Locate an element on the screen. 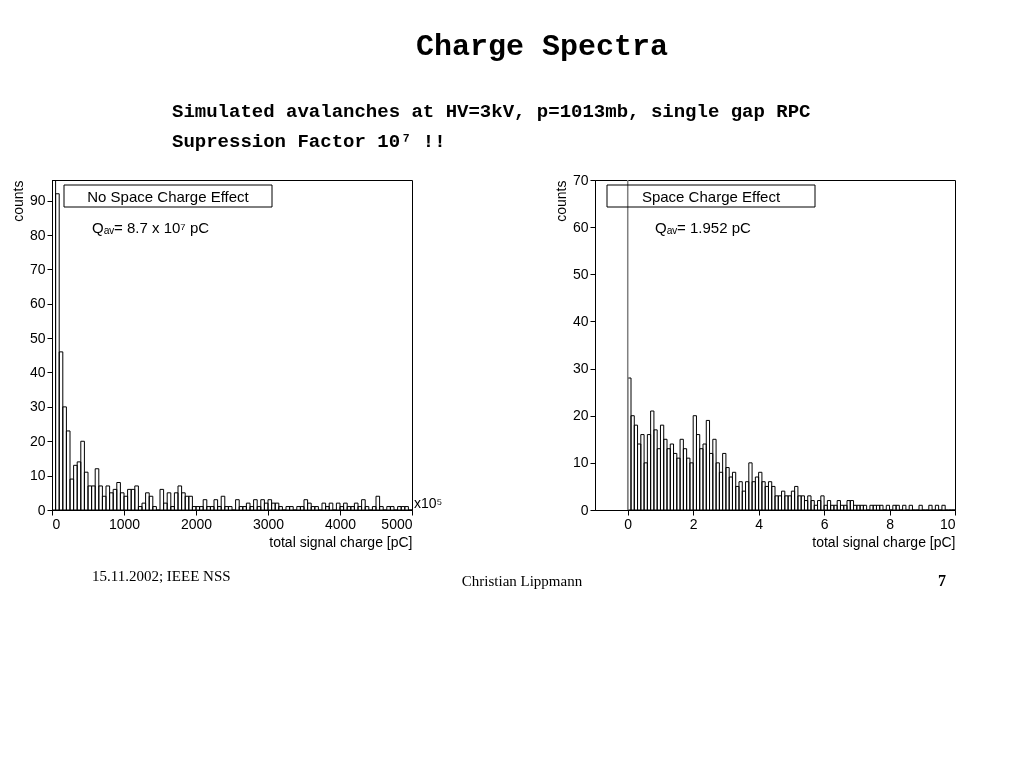  annotation: Qₐᵥ= 1.952 pC is located at coordinates (703, 227).